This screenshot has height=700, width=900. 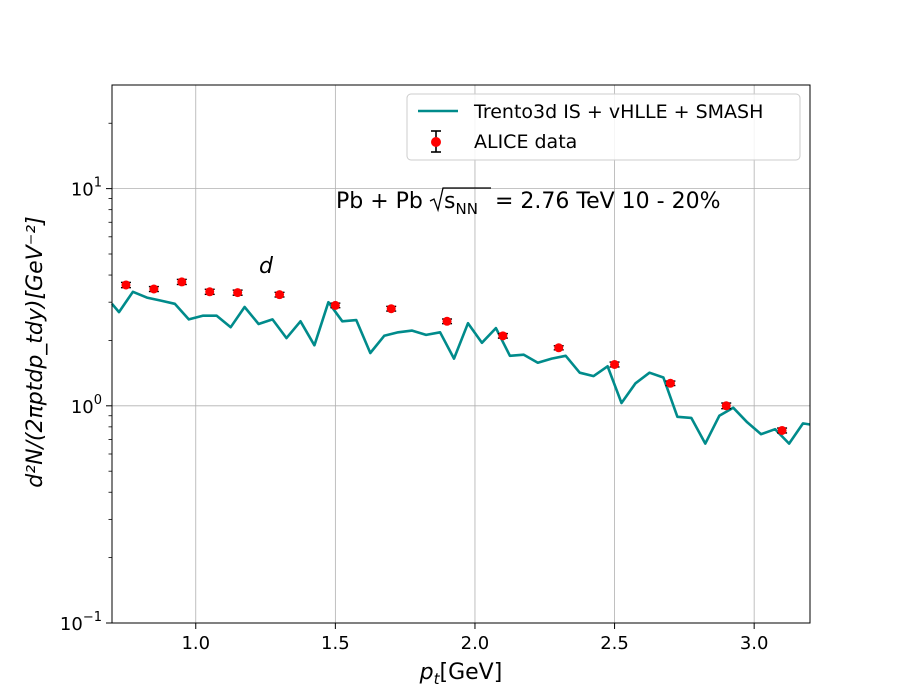 I want to click on energy-annotation: = 2.76 TeV 10 - 20%, so click(x=608, y=201).